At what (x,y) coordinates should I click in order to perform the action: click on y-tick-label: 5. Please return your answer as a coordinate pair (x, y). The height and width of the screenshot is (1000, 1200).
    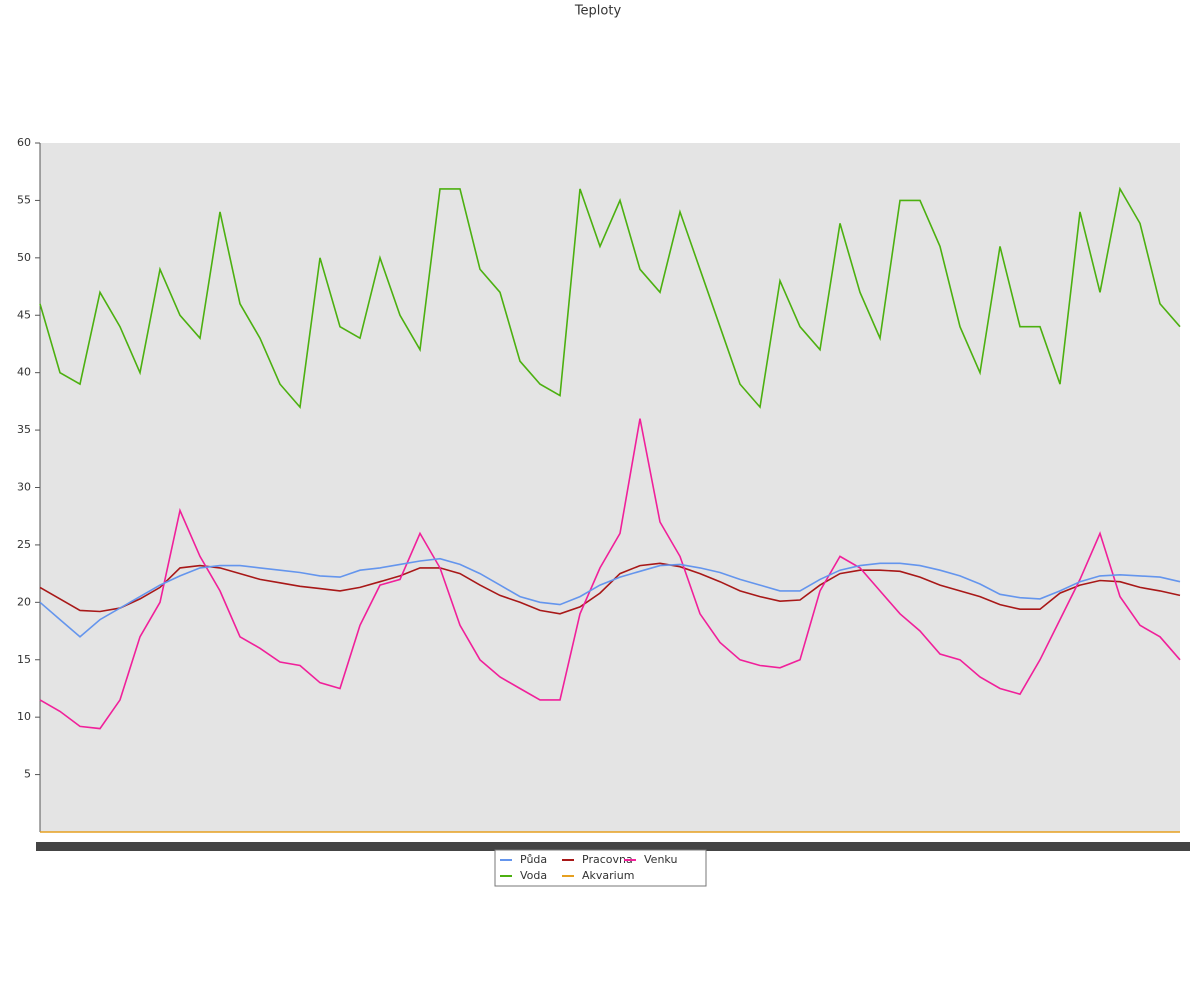
    Looking at the image, I should click on (27, 774).